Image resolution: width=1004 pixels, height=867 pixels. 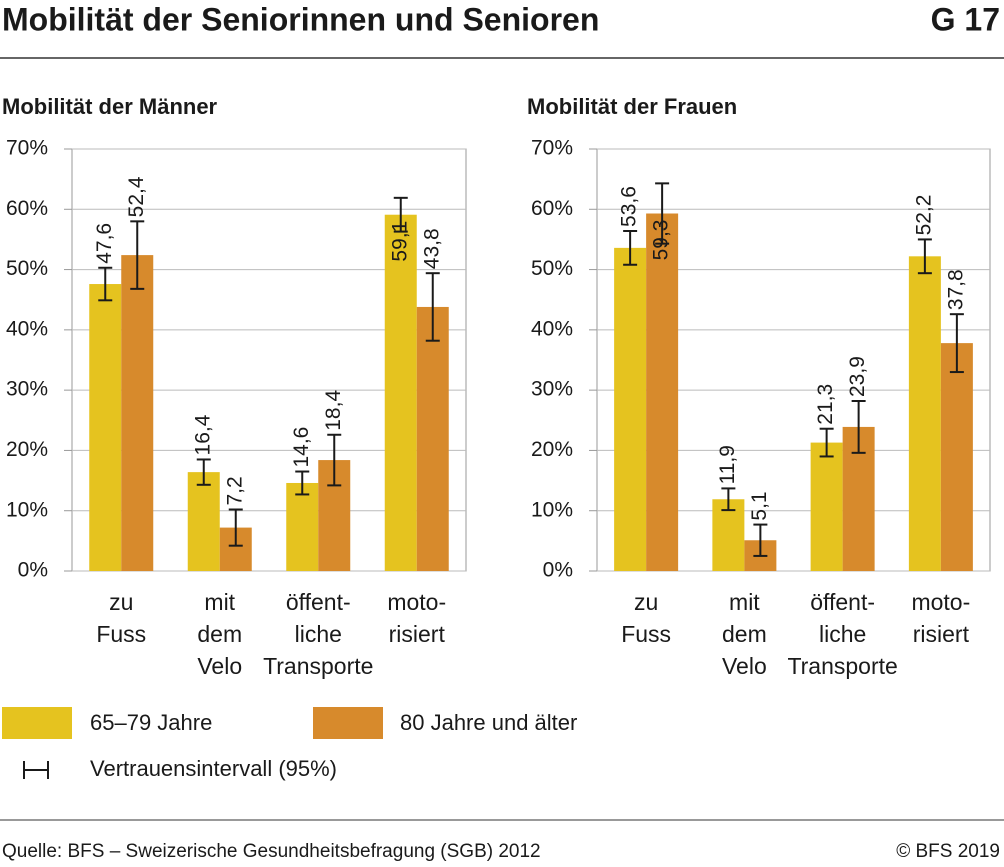 I want to click on value-label: 18,4, so click(x=333, y=410).